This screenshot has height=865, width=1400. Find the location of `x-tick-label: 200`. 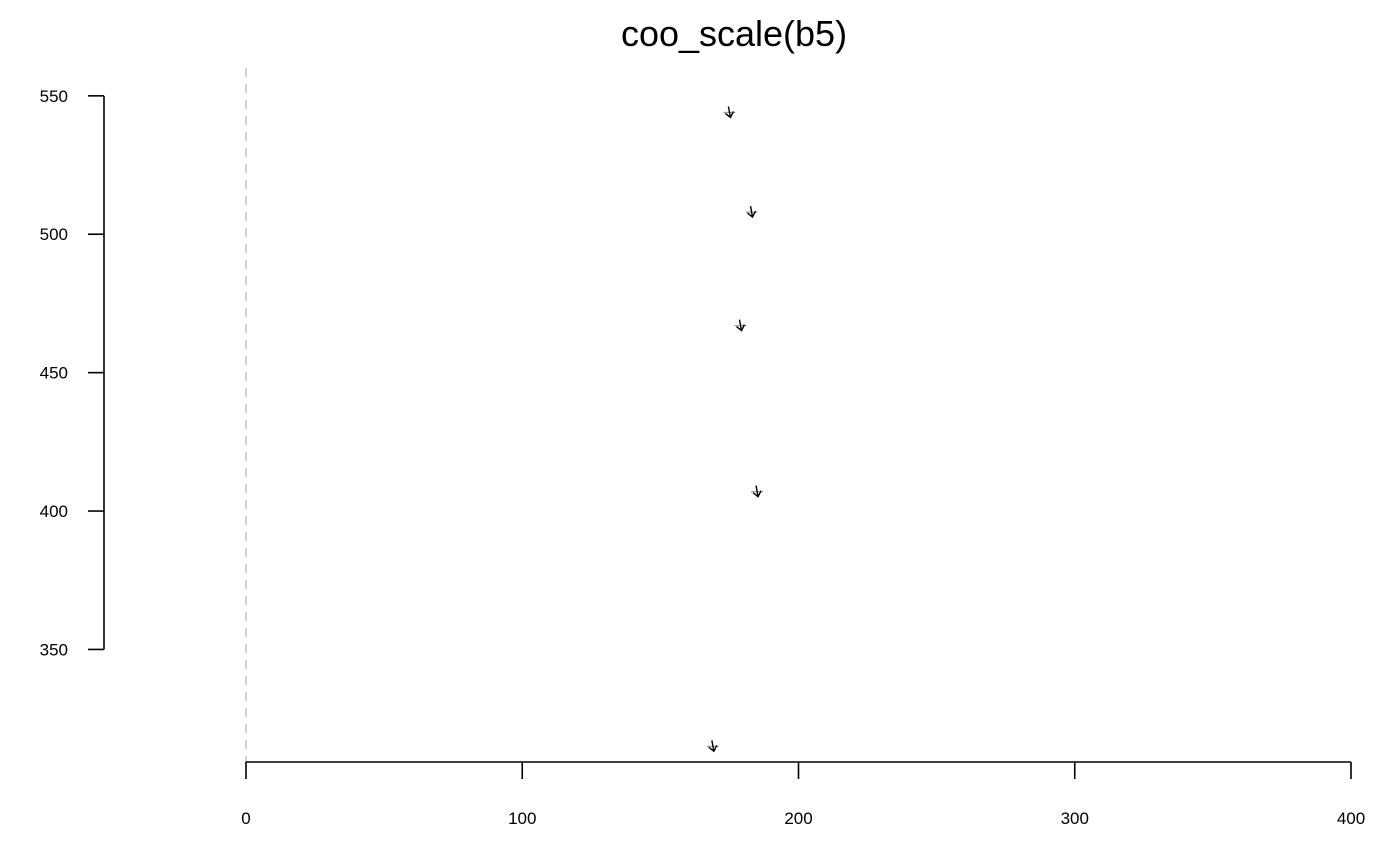

x-tick-label: 200 is located at coordinates (798, 818).